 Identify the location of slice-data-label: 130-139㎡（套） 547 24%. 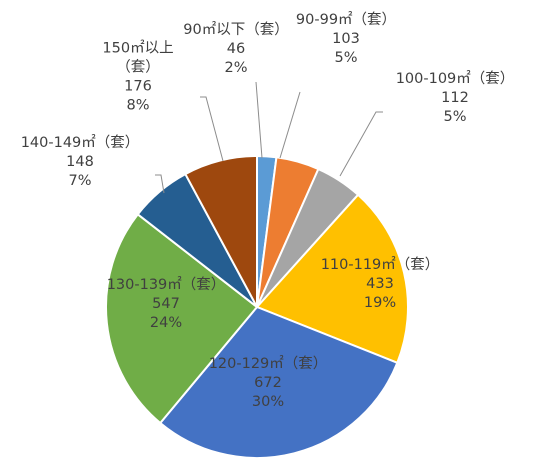
(166, 303).